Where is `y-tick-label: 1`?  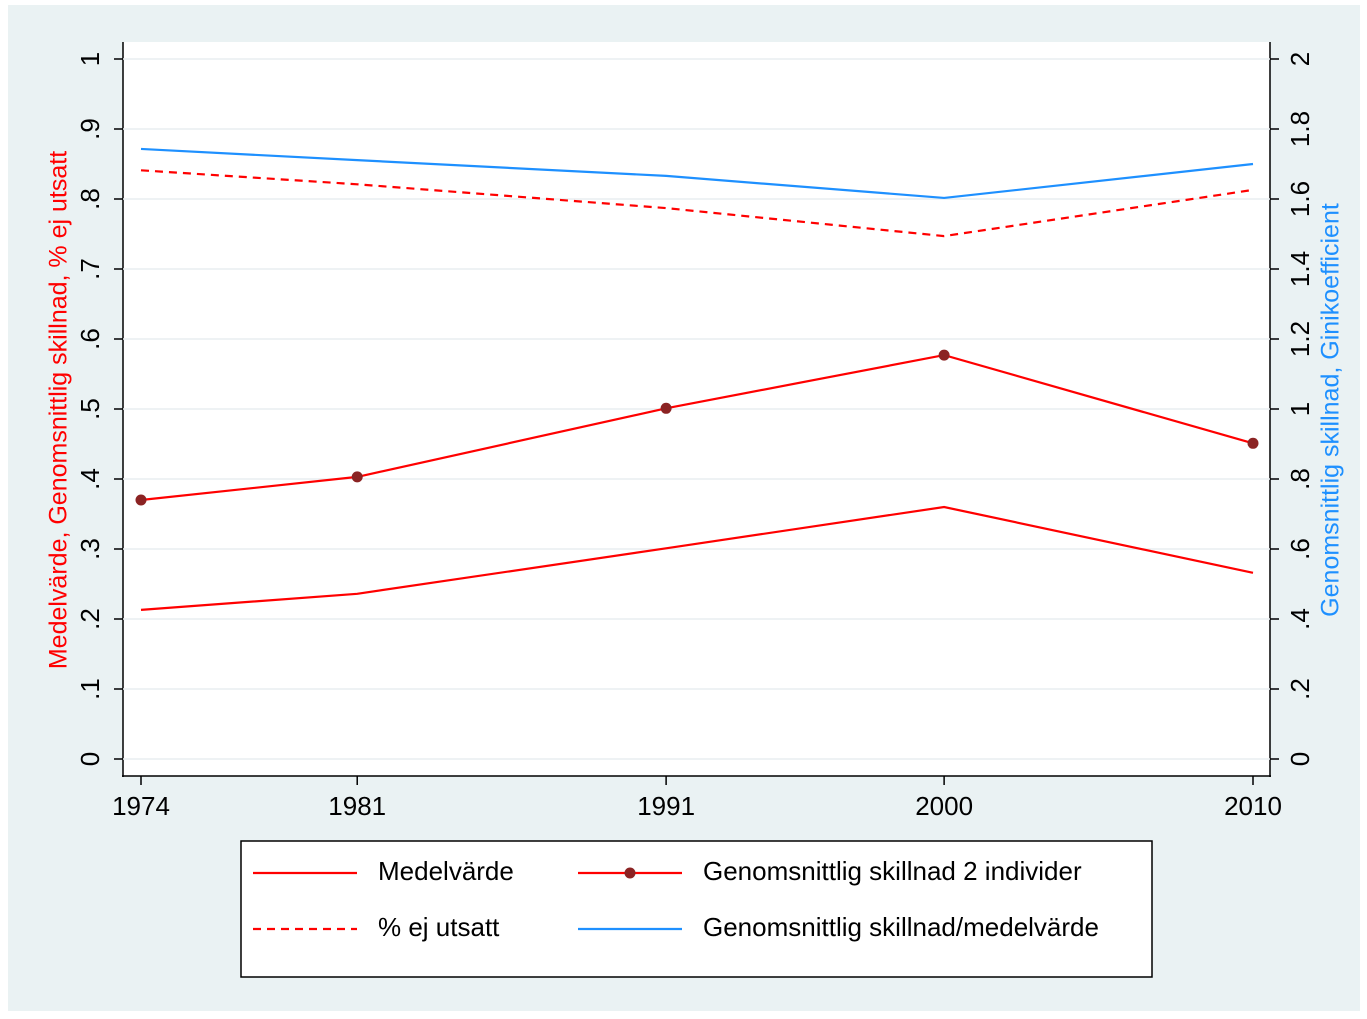 y-tick-label: 1 is located at coordinates (90, 59).